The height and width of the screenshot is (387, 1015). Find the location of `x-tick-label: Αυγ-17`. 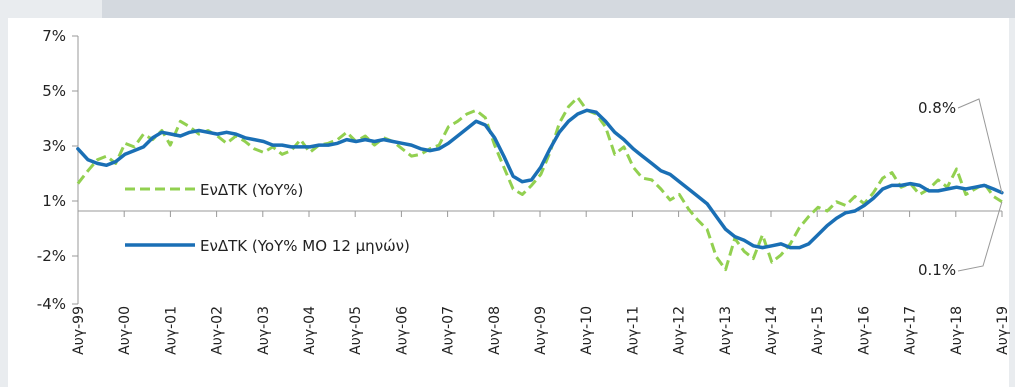

x-tick-label: Αυγ-17 is located at coordinates (911, 330).